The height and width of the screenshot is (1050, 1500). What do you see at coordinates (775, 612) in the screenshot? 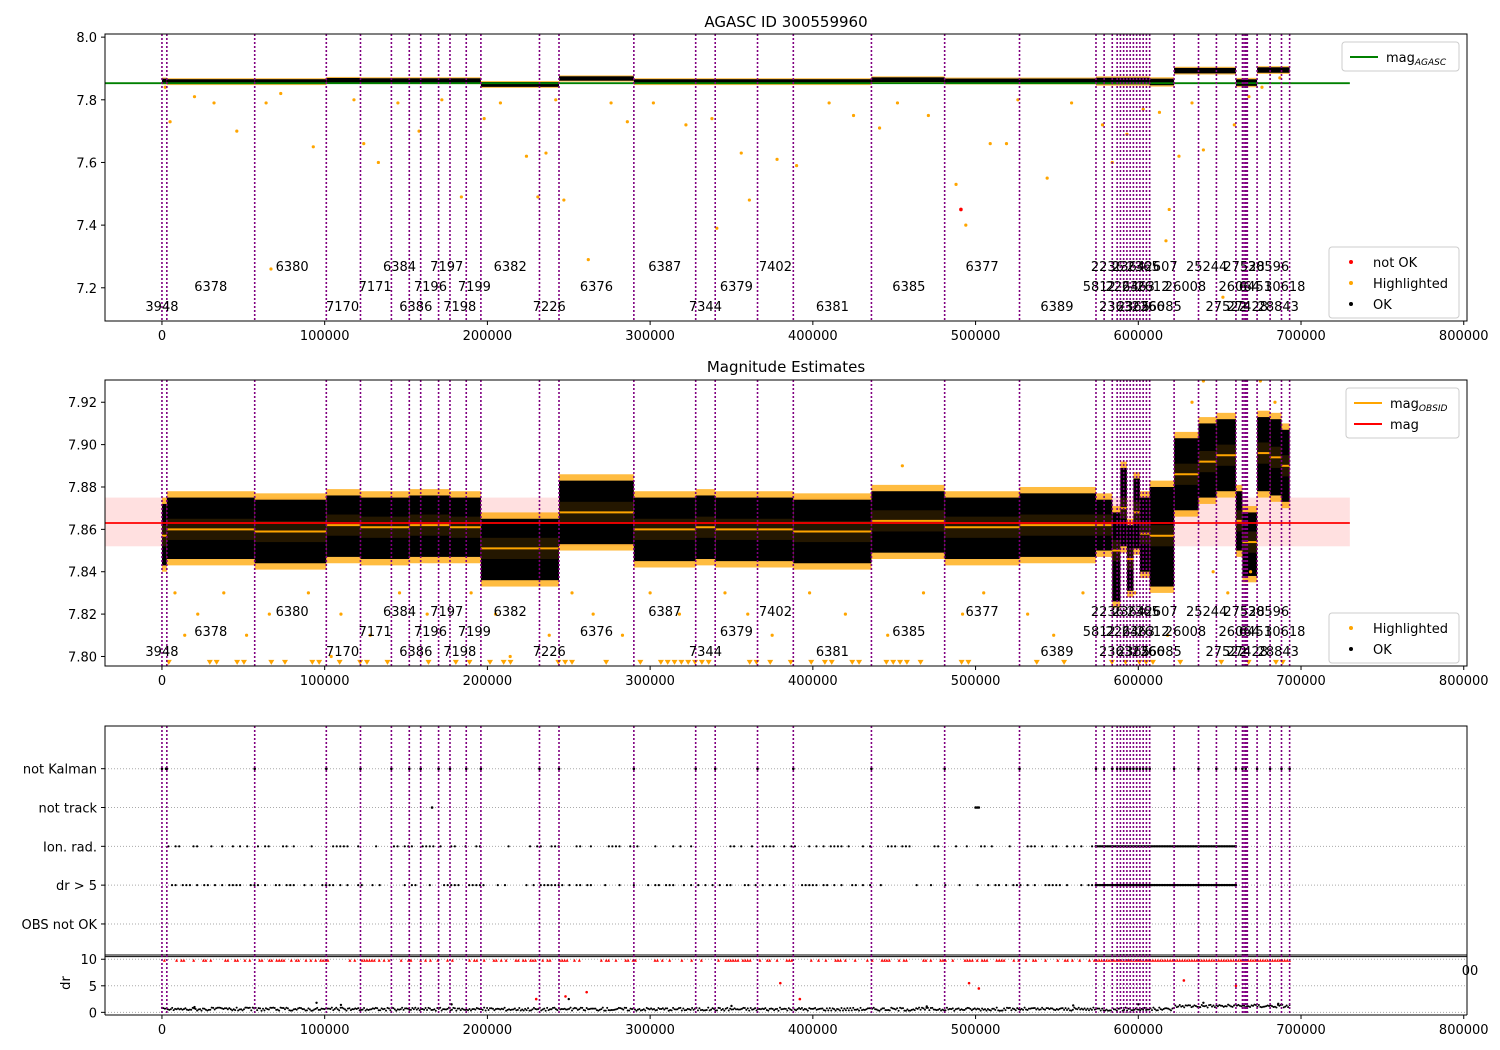
I see `p2-obsid-label: 7402` at bounding box center [775, 612].